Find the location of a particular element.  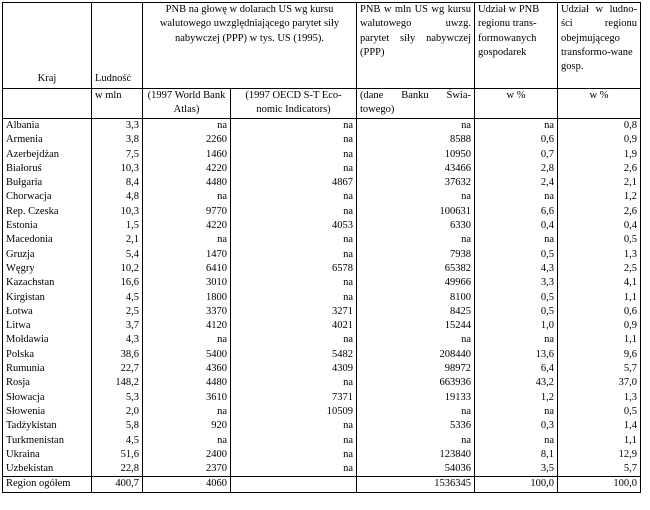

cell-pnb-total: 5336 is located at coordinates (415, 426).